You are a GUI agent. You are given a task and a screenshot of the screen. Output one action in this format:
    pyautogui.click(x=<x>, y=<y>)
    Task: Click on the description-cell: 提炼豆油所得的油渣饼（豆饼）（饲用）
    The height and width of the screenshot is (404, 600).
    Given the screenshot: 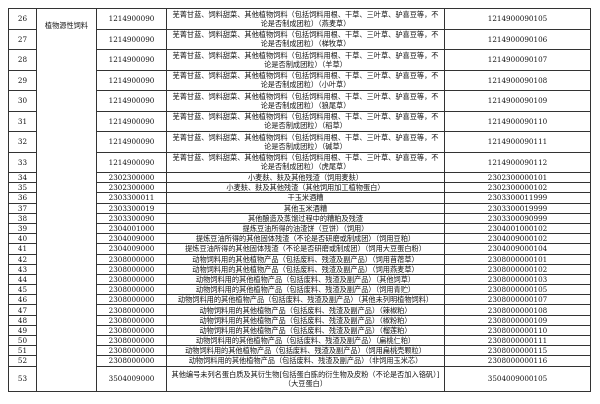 What is the action you would take?
    pyautogui.click(x=305, y=228)
    